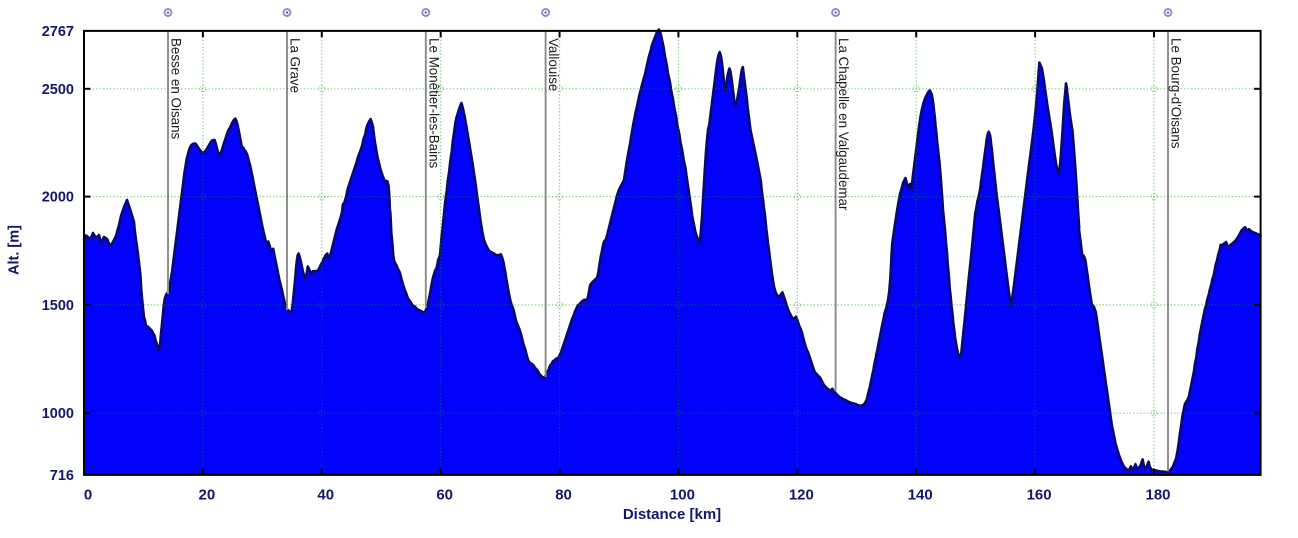 The width and height of the screenshot is (1298, 538). I want to click on svg-text: 1500, so click(58, 306).